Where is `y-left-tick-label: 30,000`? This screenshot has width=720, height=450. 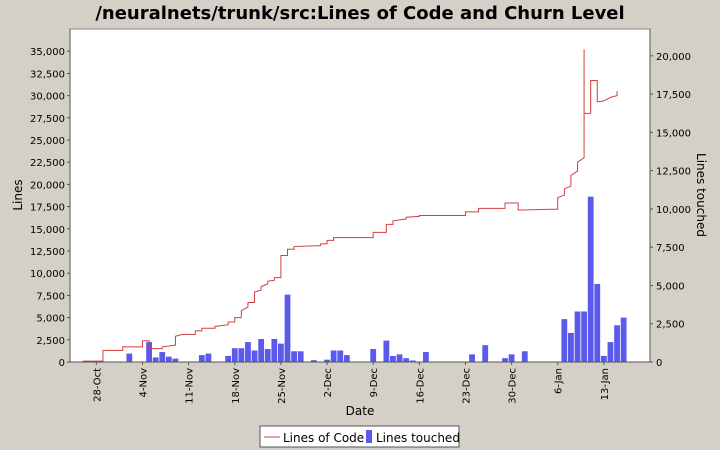 y-left-tick-label: 30,000 is located at coordinates (47, 97).